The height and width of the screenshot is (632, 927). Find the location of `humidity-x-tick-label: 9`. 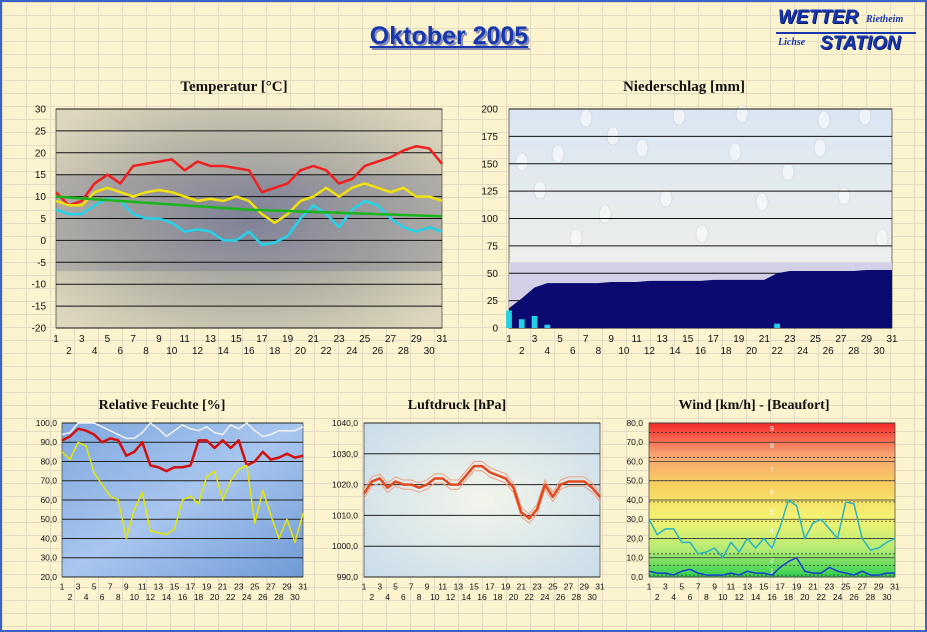

humidity-x-tick-label: 9 is located at coordinates (126, 587).